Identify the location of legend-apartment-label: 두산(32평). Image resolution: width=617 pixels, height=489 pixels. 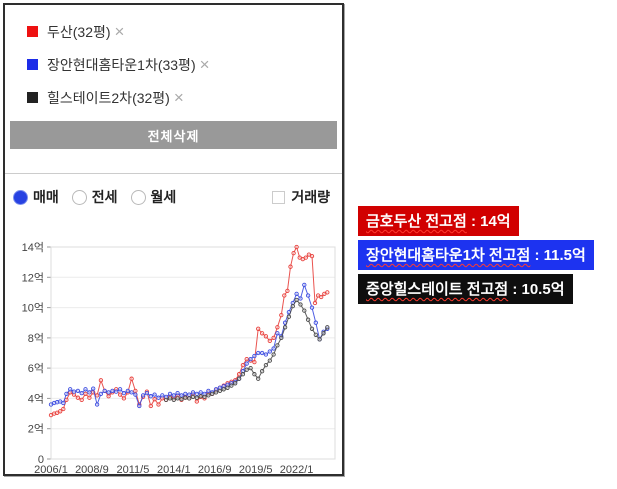
(79, 31).